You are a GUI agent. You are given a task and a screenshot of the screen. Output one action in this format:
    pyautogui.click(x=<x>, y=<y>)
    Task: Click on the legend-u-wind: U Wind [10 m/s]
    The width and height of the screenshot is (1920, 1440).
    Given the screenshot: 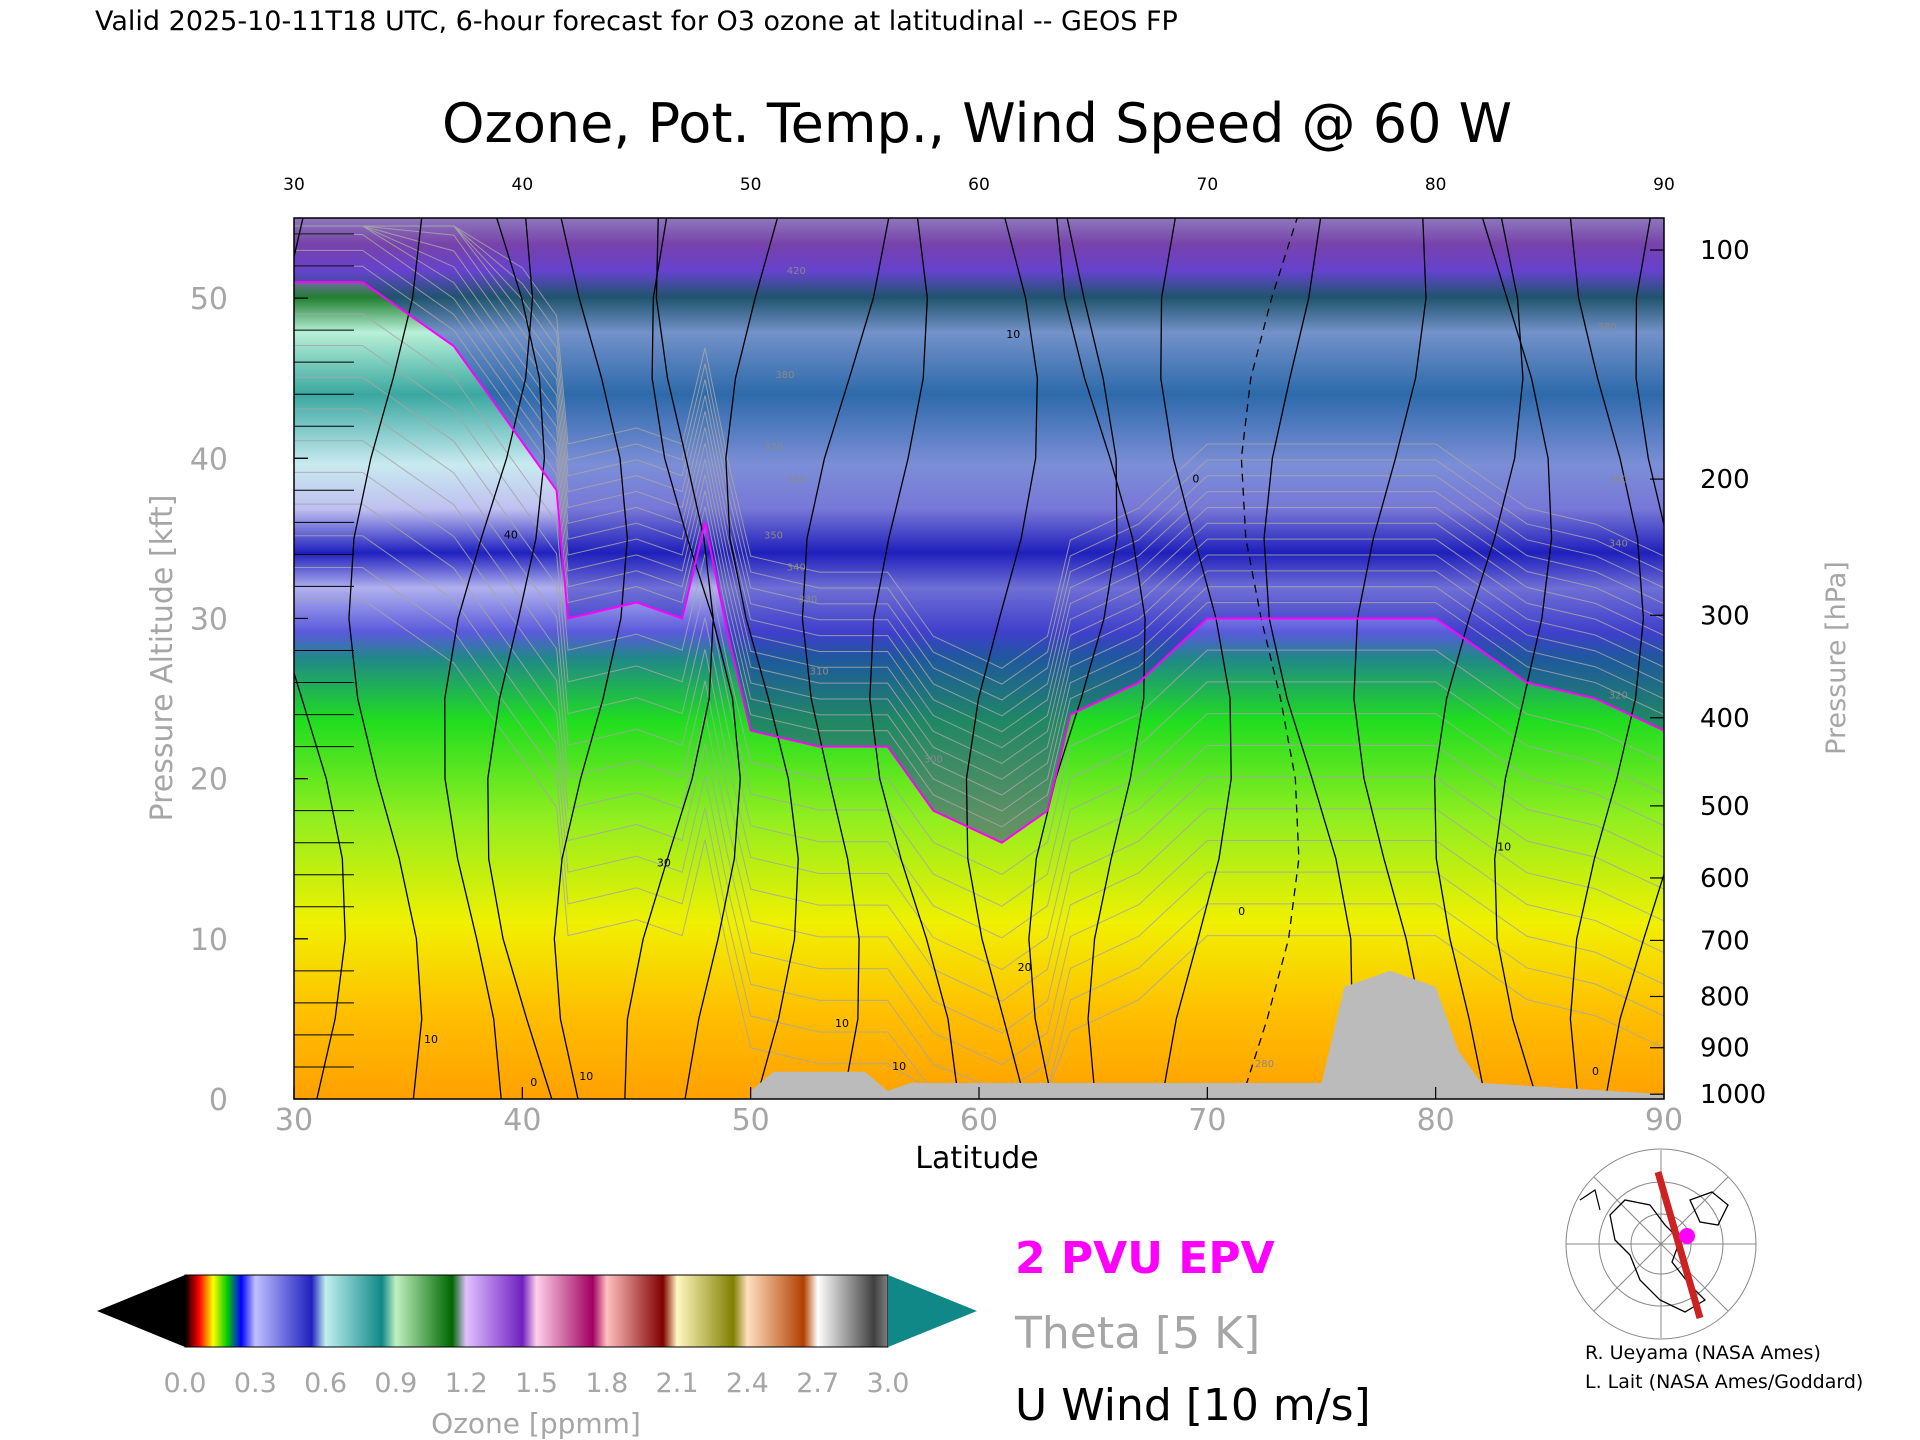 What is the action you would take?
    pyautogui.click(x=1193, y=1405)
    